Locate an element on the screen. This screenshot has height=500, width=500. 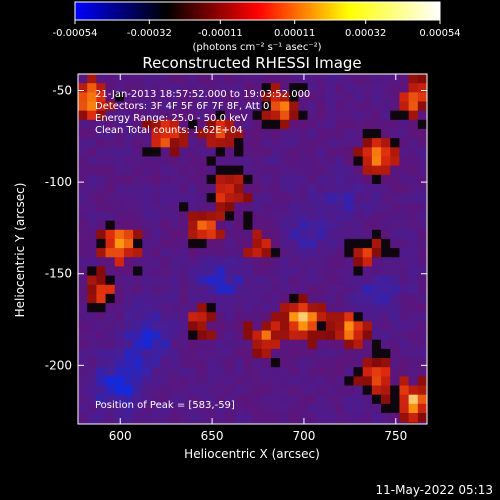
y-tick-label-0: -50 is located at coordinates (62, 90).